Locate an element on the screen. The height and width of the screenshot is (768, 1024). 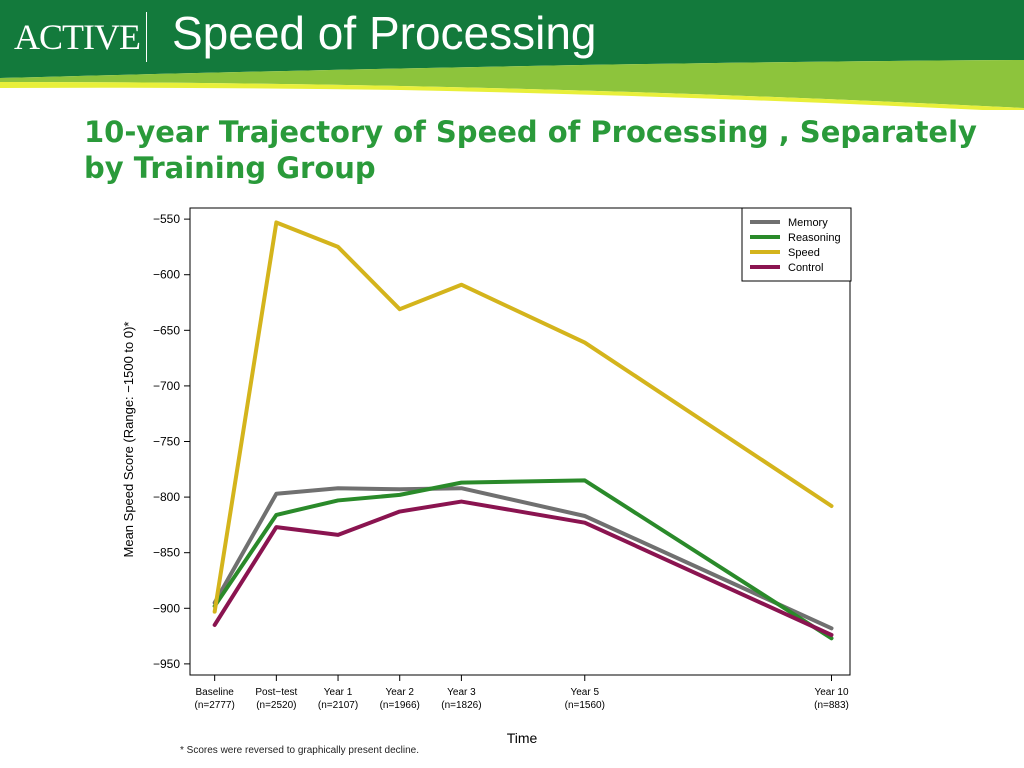
x-axis-title: Time is located at coordinates (522, 738).